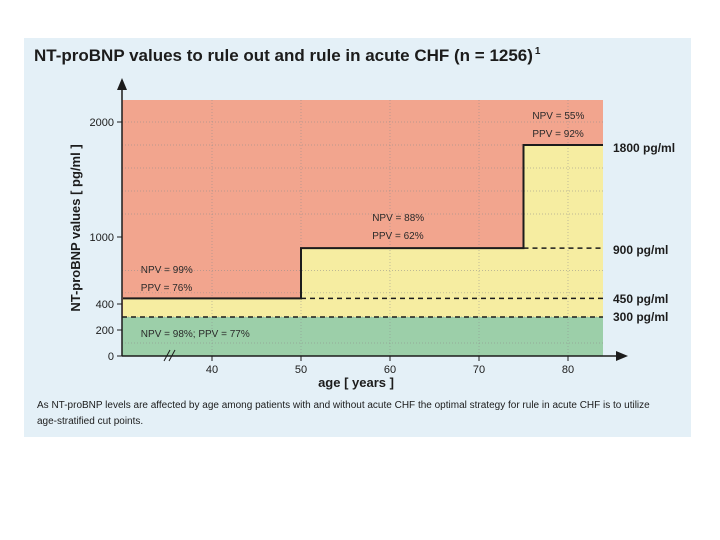 This screenshot has width=720, height=540. What do you see at coordinates (167, 270) in the screenshot?
I see `npv-ppv-annotation: NPV = 99%` at bounding box center [167, 270].